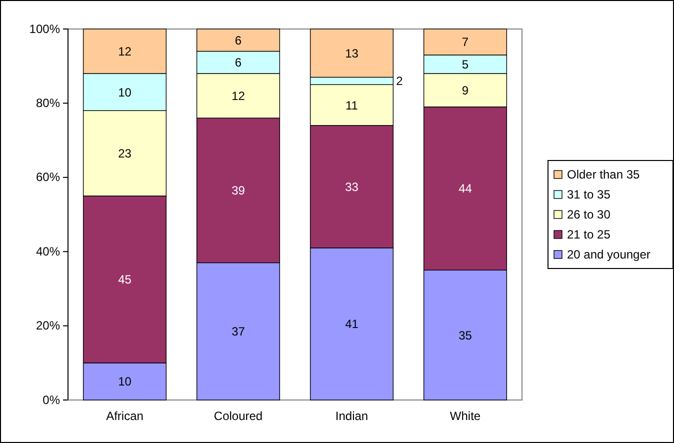 The width and height of the screenshot is (674, 443). What do you see at coordinates (352, 324) in the screenshot?
I see `data-label: 41` at bounding box center [352, 324].